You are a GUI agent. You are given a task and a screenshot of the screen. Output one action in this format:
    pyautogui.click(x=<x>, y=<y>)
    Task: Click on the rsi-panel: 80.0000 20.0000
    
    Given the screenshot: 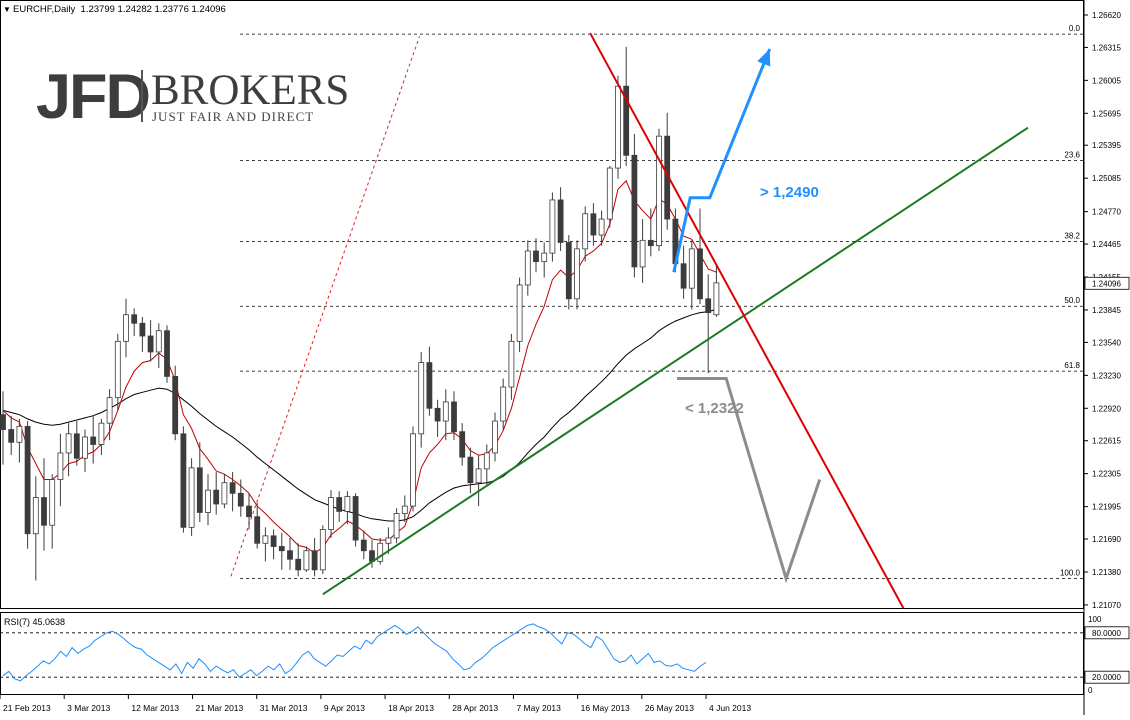 What is the action you would take?
    pyautogui.click(x=565, y=653)
    